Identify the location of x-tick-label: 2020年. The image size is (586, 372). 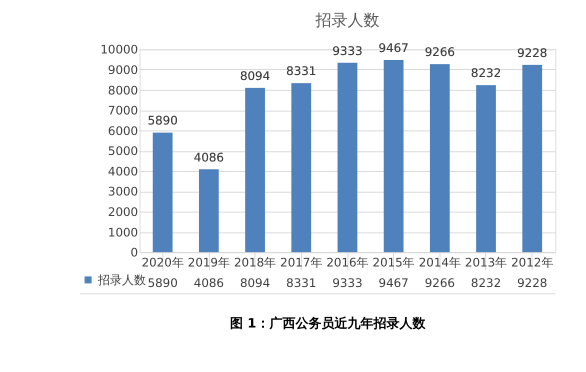
(163, 263).